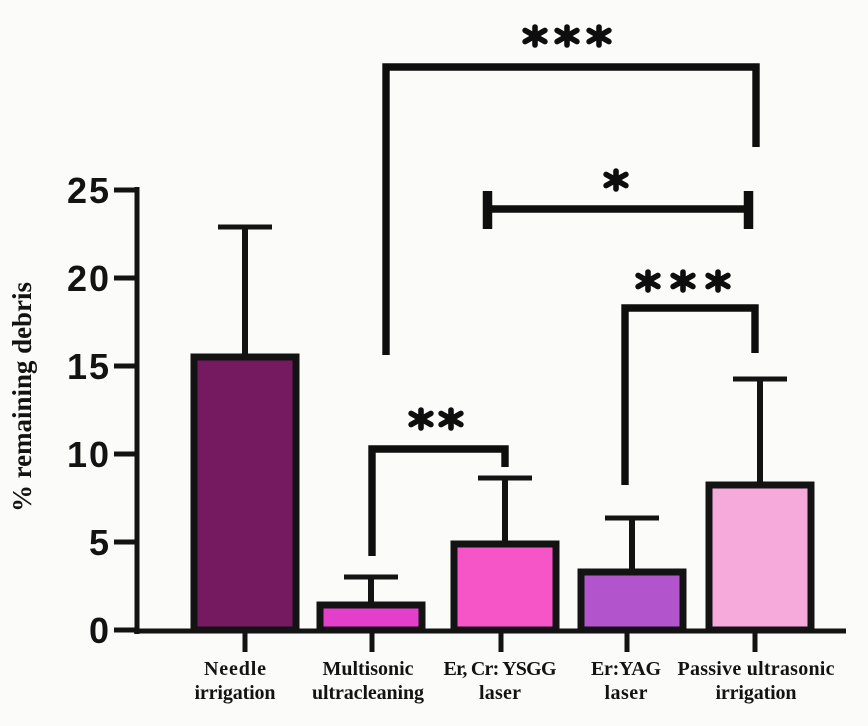 The height and width of the screenshot is (726, 868). What do you see at coordinates (99, 630) in the screenshot?
I see `svg-text: 0` at bounding box center [99, 630].